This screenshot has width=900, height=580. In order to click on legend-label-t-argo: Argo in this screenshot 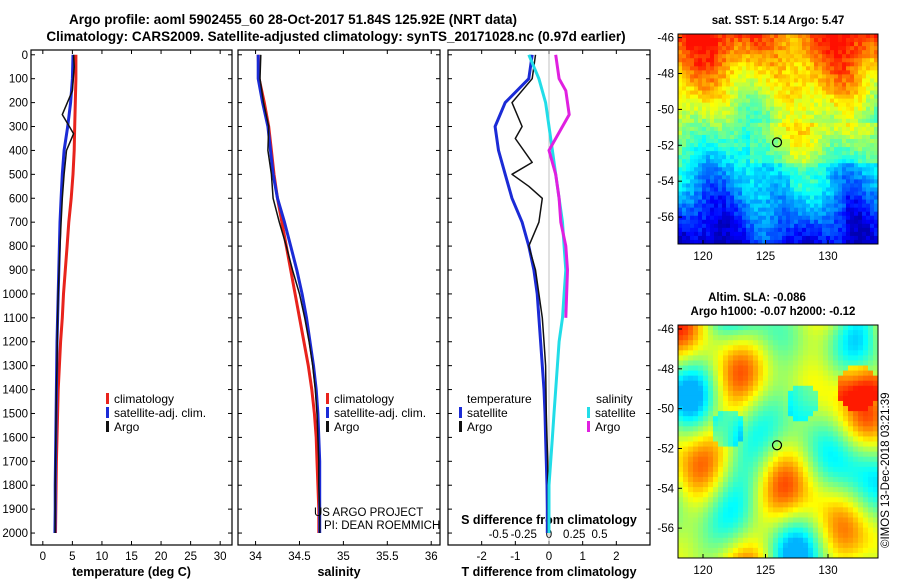, I will do `click(480, 427)`.